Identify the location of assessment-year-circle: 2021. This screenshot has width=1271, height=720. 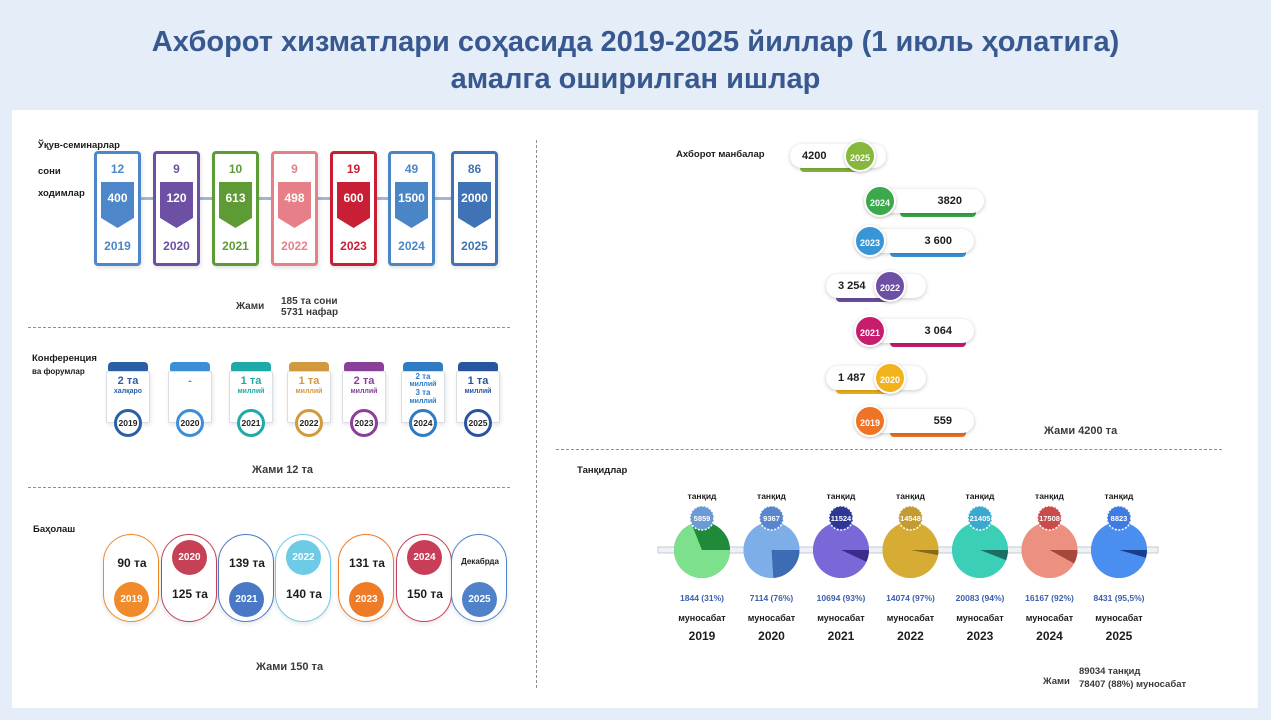
(246, 599).